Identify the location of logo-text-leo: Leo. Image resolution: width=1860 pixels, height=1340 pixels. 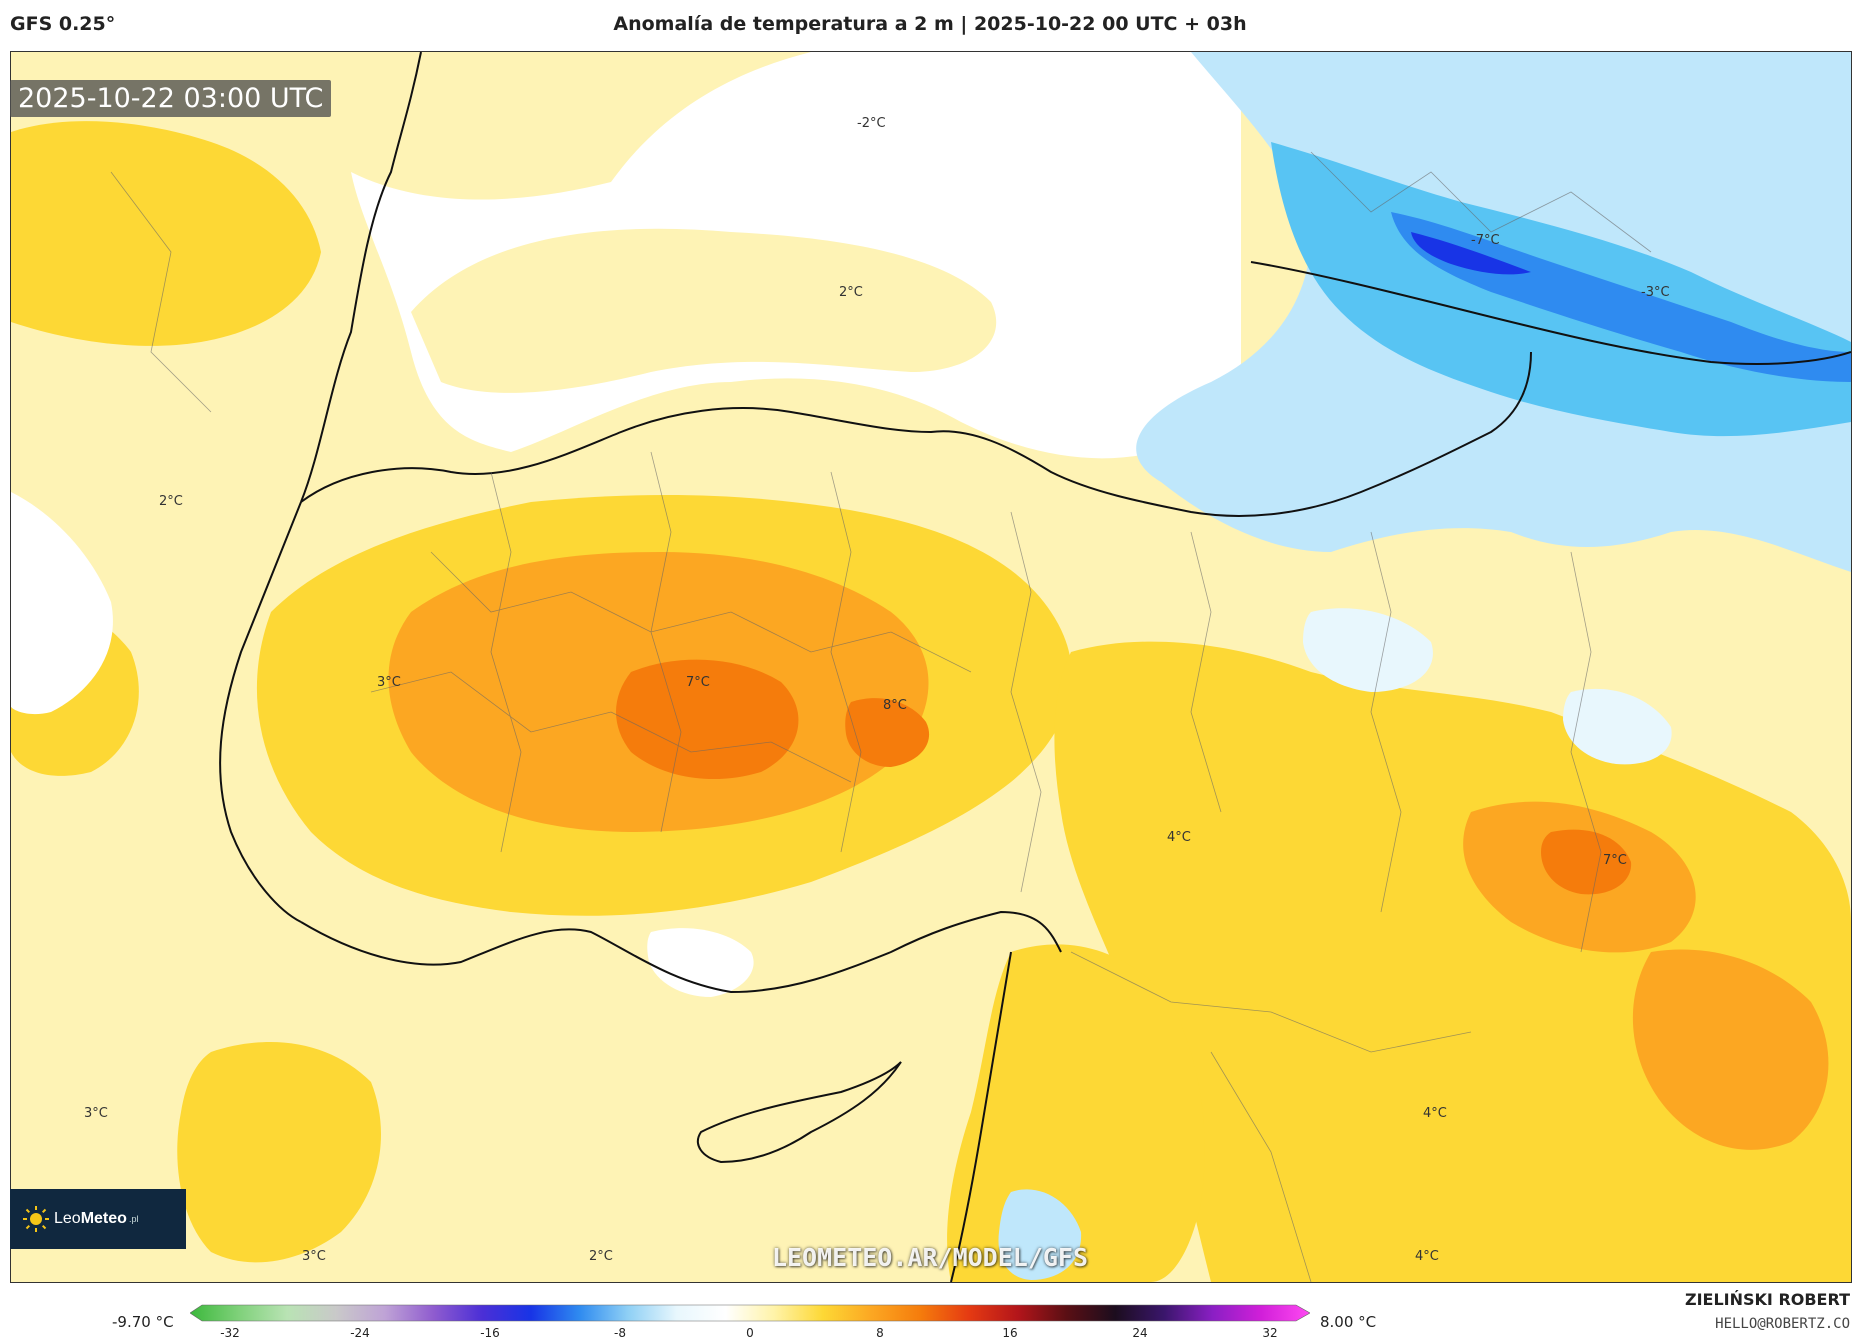
(67, 1218).